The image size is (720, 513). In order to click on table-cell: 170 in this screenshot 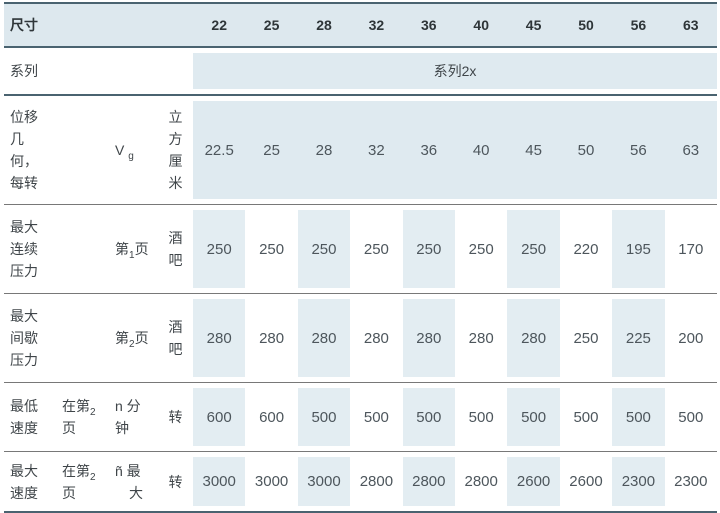, I will do `click(691, 249)`.